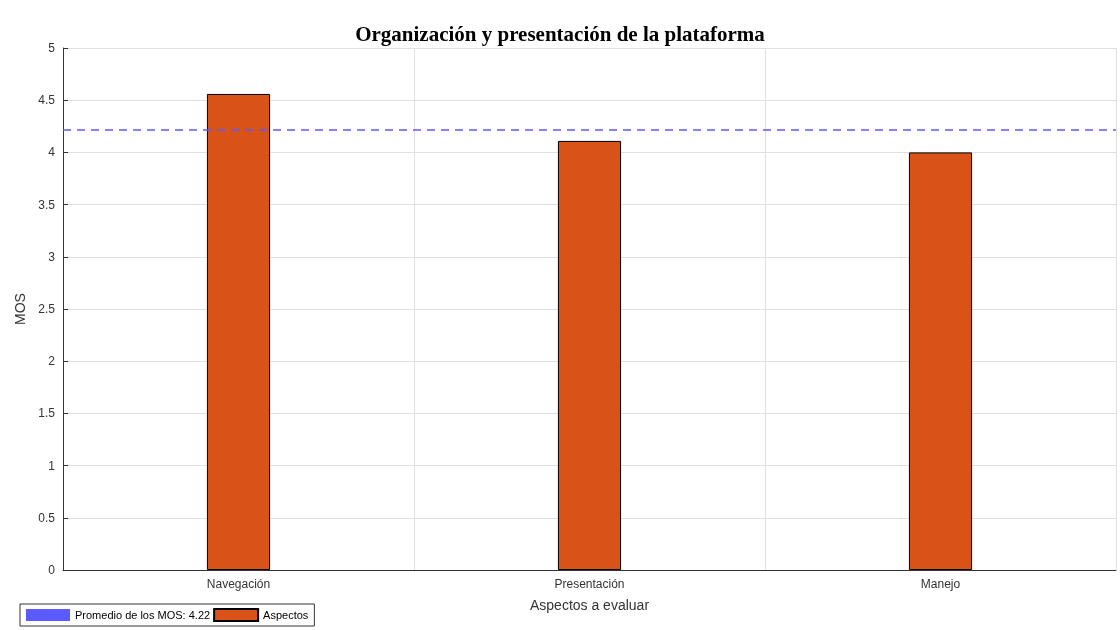 The image size is (1120, 630). I want to click on y-tick-label: 0.5, so click(47, 517).